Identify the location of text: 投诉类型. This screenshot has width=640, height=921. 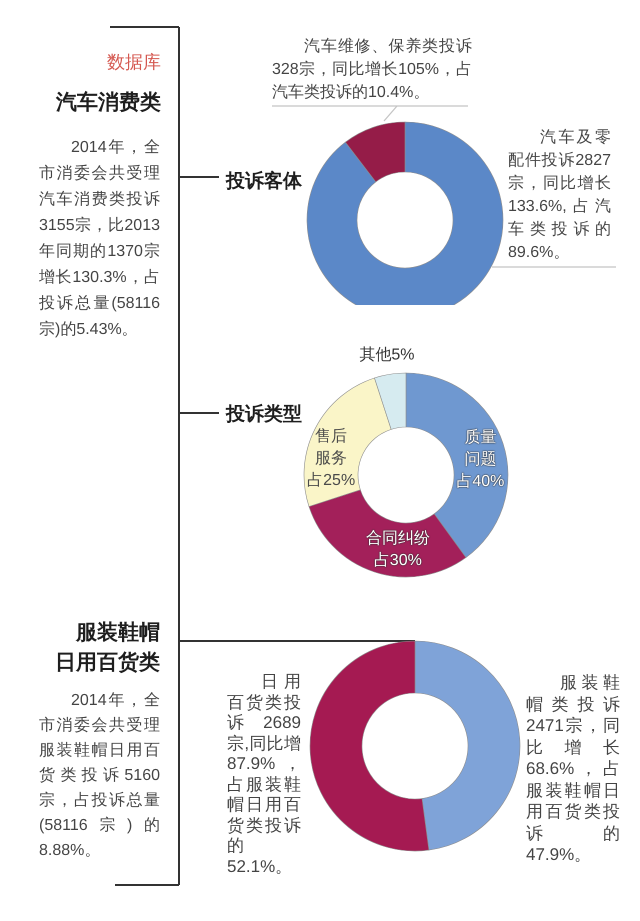
(264, 414).